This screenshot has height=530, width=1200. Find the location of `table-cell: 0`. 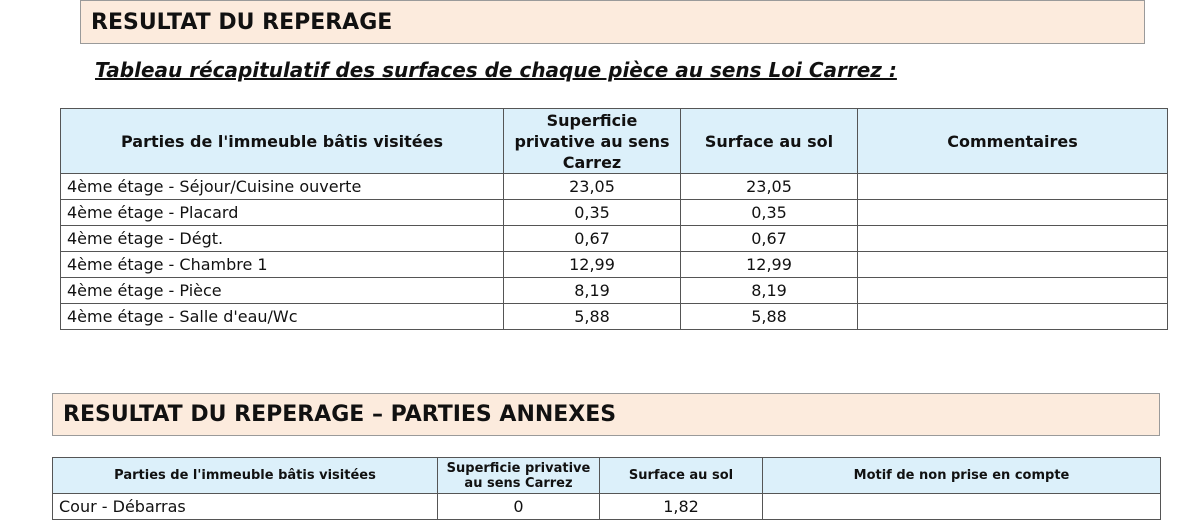

table-cell: 0 is located at coordinates (518, 506).